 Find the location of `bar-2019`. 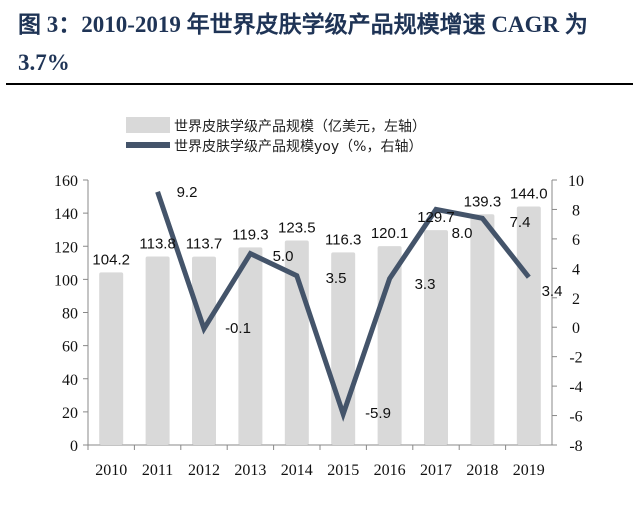

bar-2019 is located at coordinates (528, 325).